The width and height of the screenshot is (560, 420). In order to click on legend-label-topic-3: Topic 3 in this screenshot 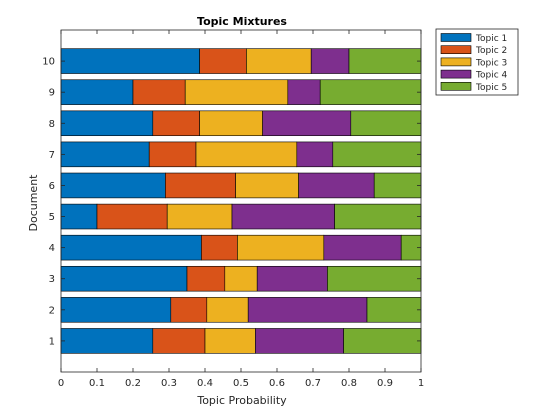, I will do `click(491, 63)`.